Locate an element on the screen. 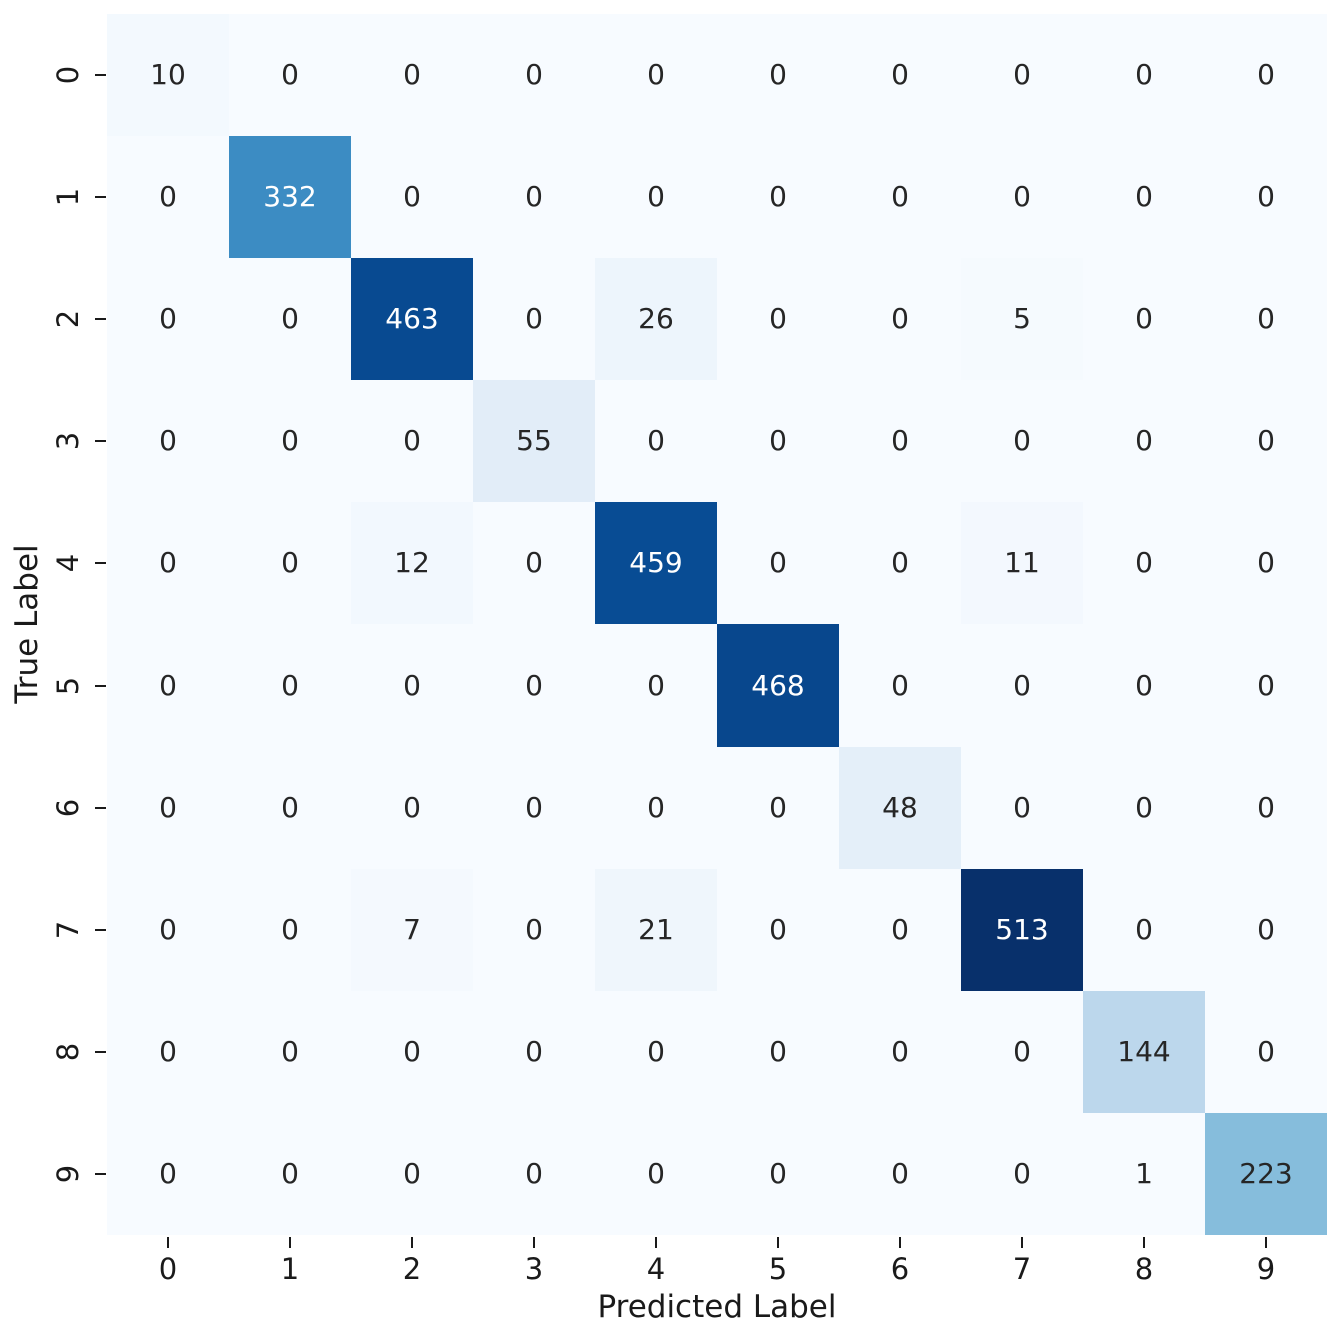  heatmap-cell-r0c6: 0 is located at coordinates (900, 75).